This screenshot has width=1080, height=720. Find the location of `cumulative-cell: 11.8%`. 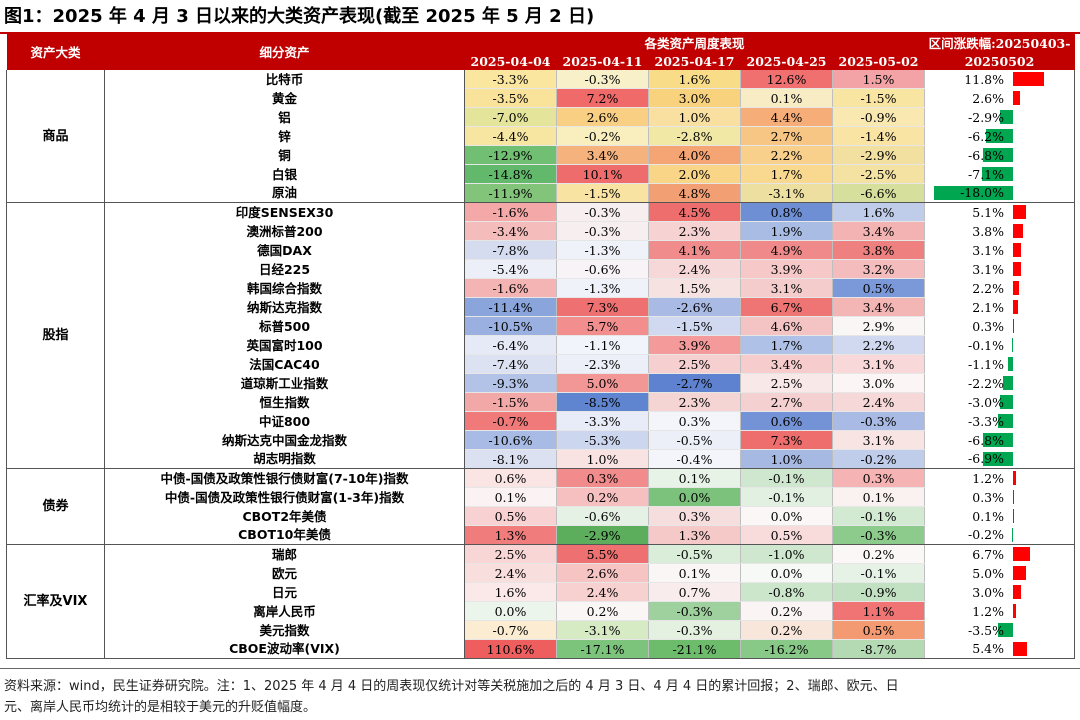

cumulative-cell: 11.8% is located at coordinates (1000, 79).